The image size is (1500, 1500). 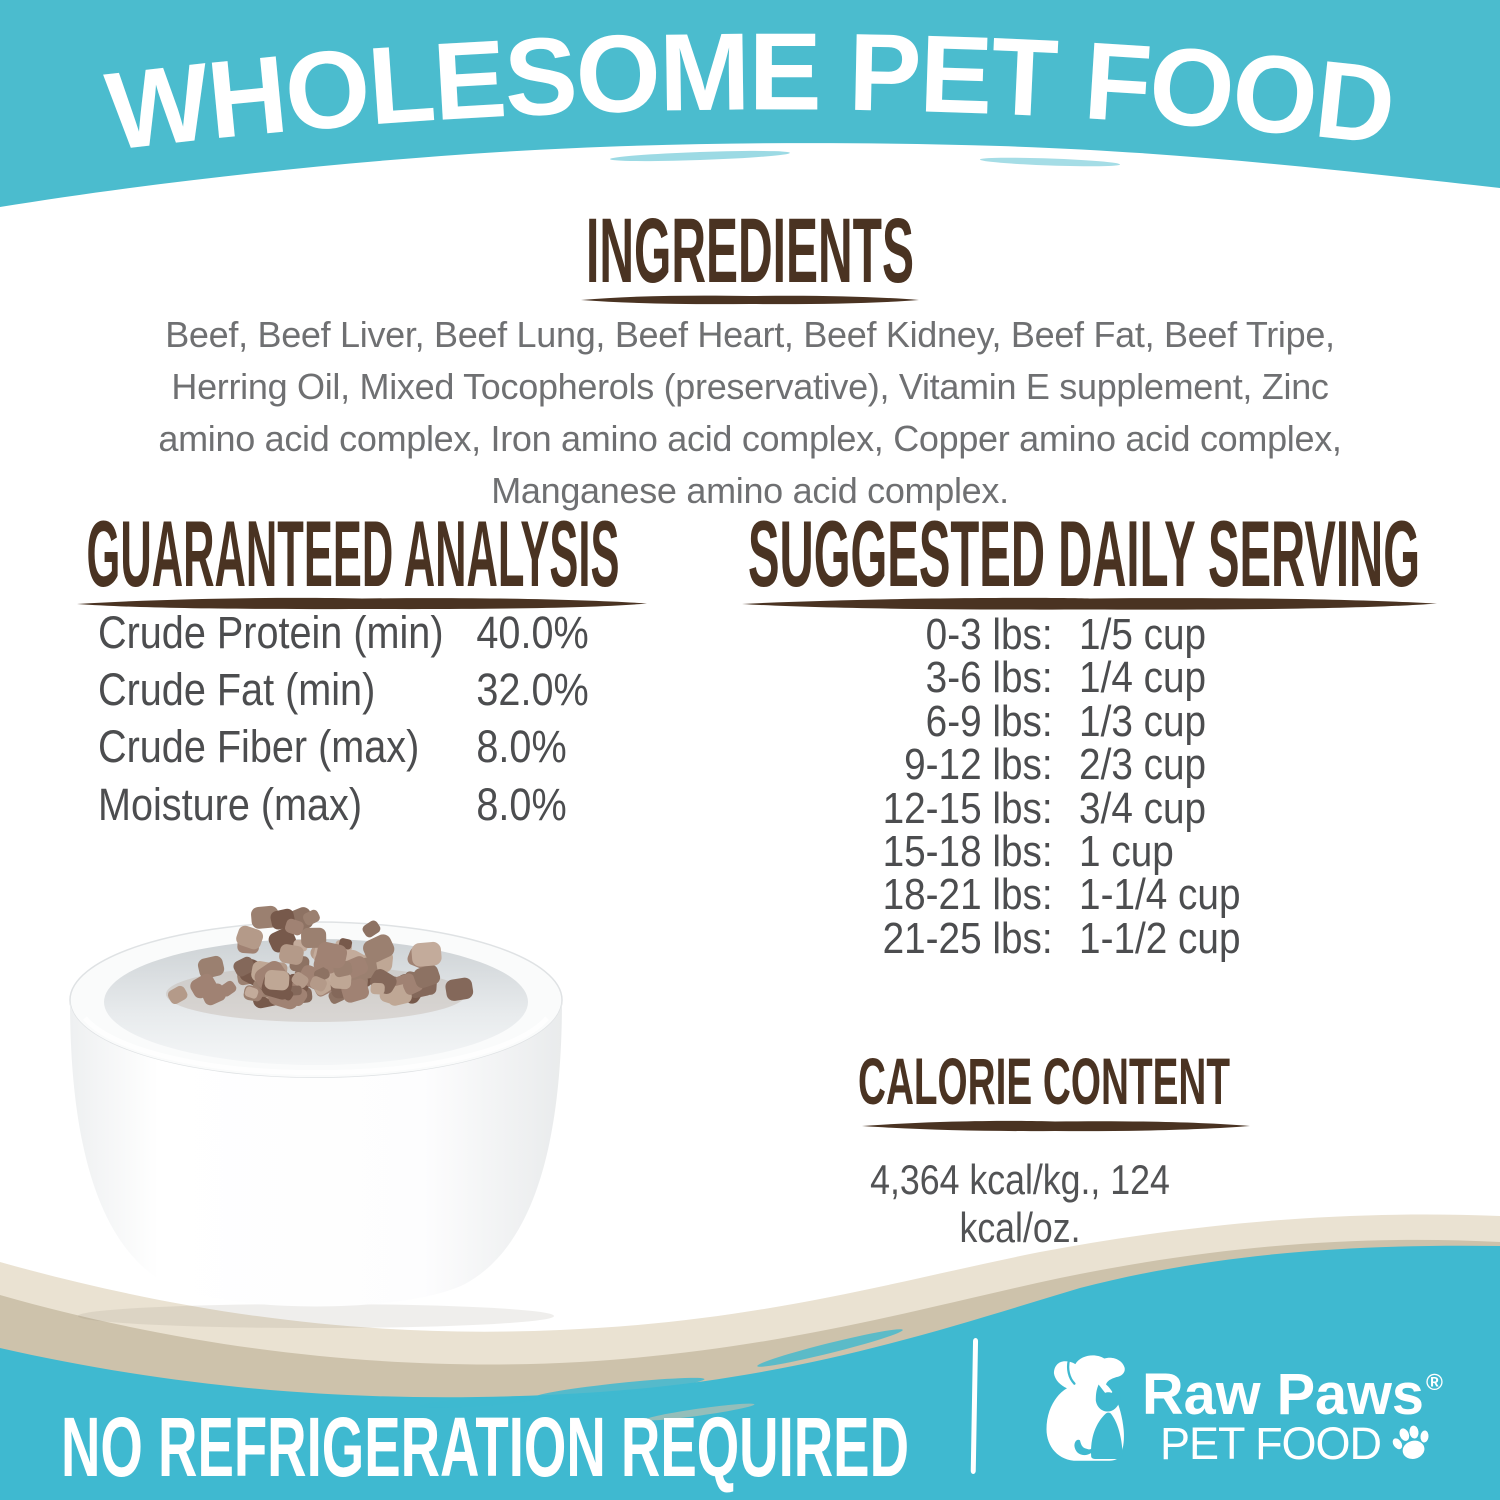 I want to click on serving-amount: 3/4 cup, so click(x=1143, y=808).